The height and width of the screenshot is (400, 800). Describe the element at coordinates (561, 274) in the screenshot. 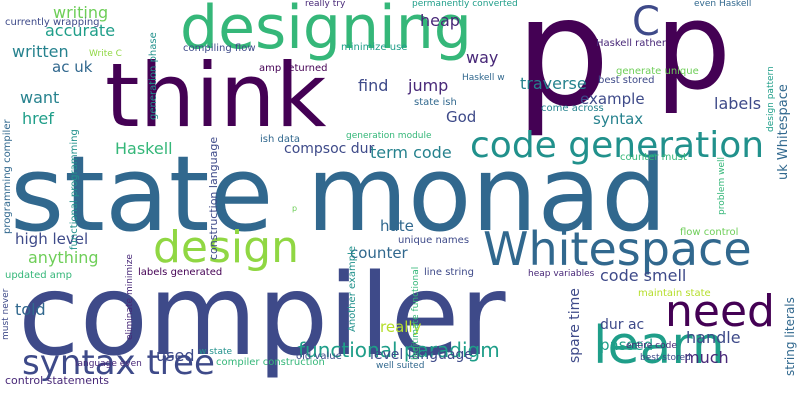

I see `word: heap variables` at that location.